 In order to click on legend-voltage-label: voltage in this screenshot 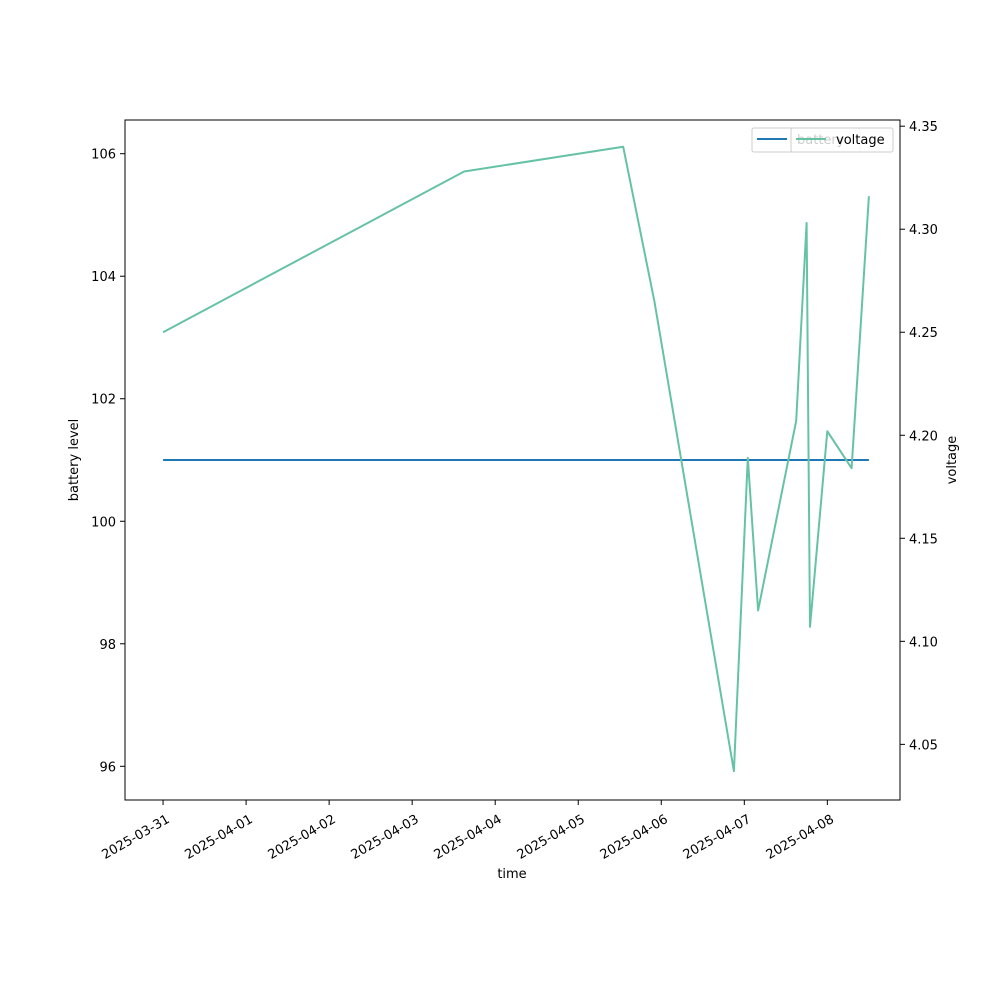, I will do `click(860, 140)`.